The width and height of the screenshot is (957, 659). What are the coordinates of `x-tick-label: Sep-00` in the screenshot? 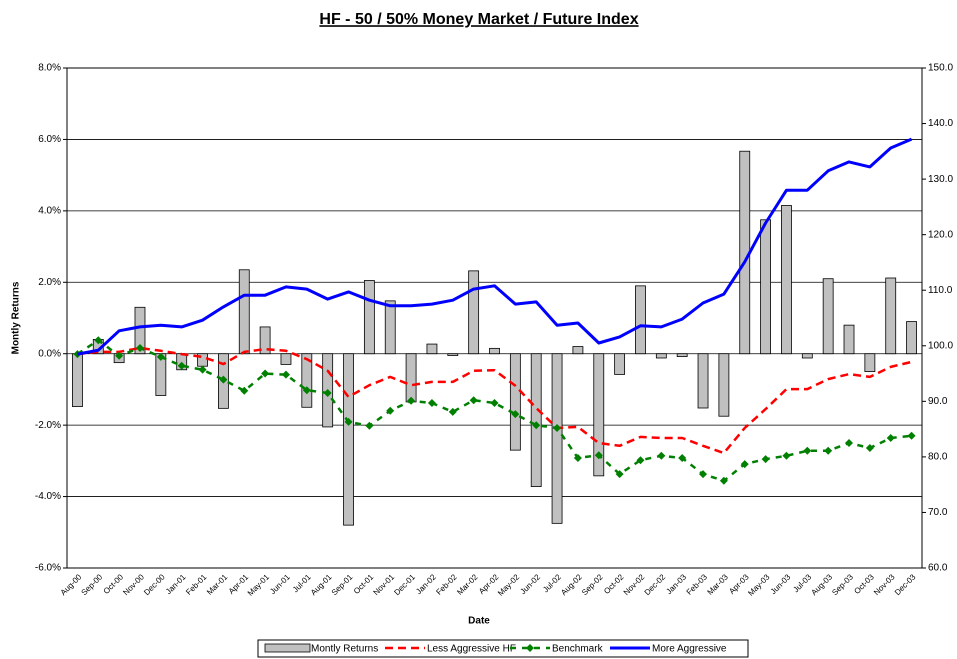 It's located at (92, 584).